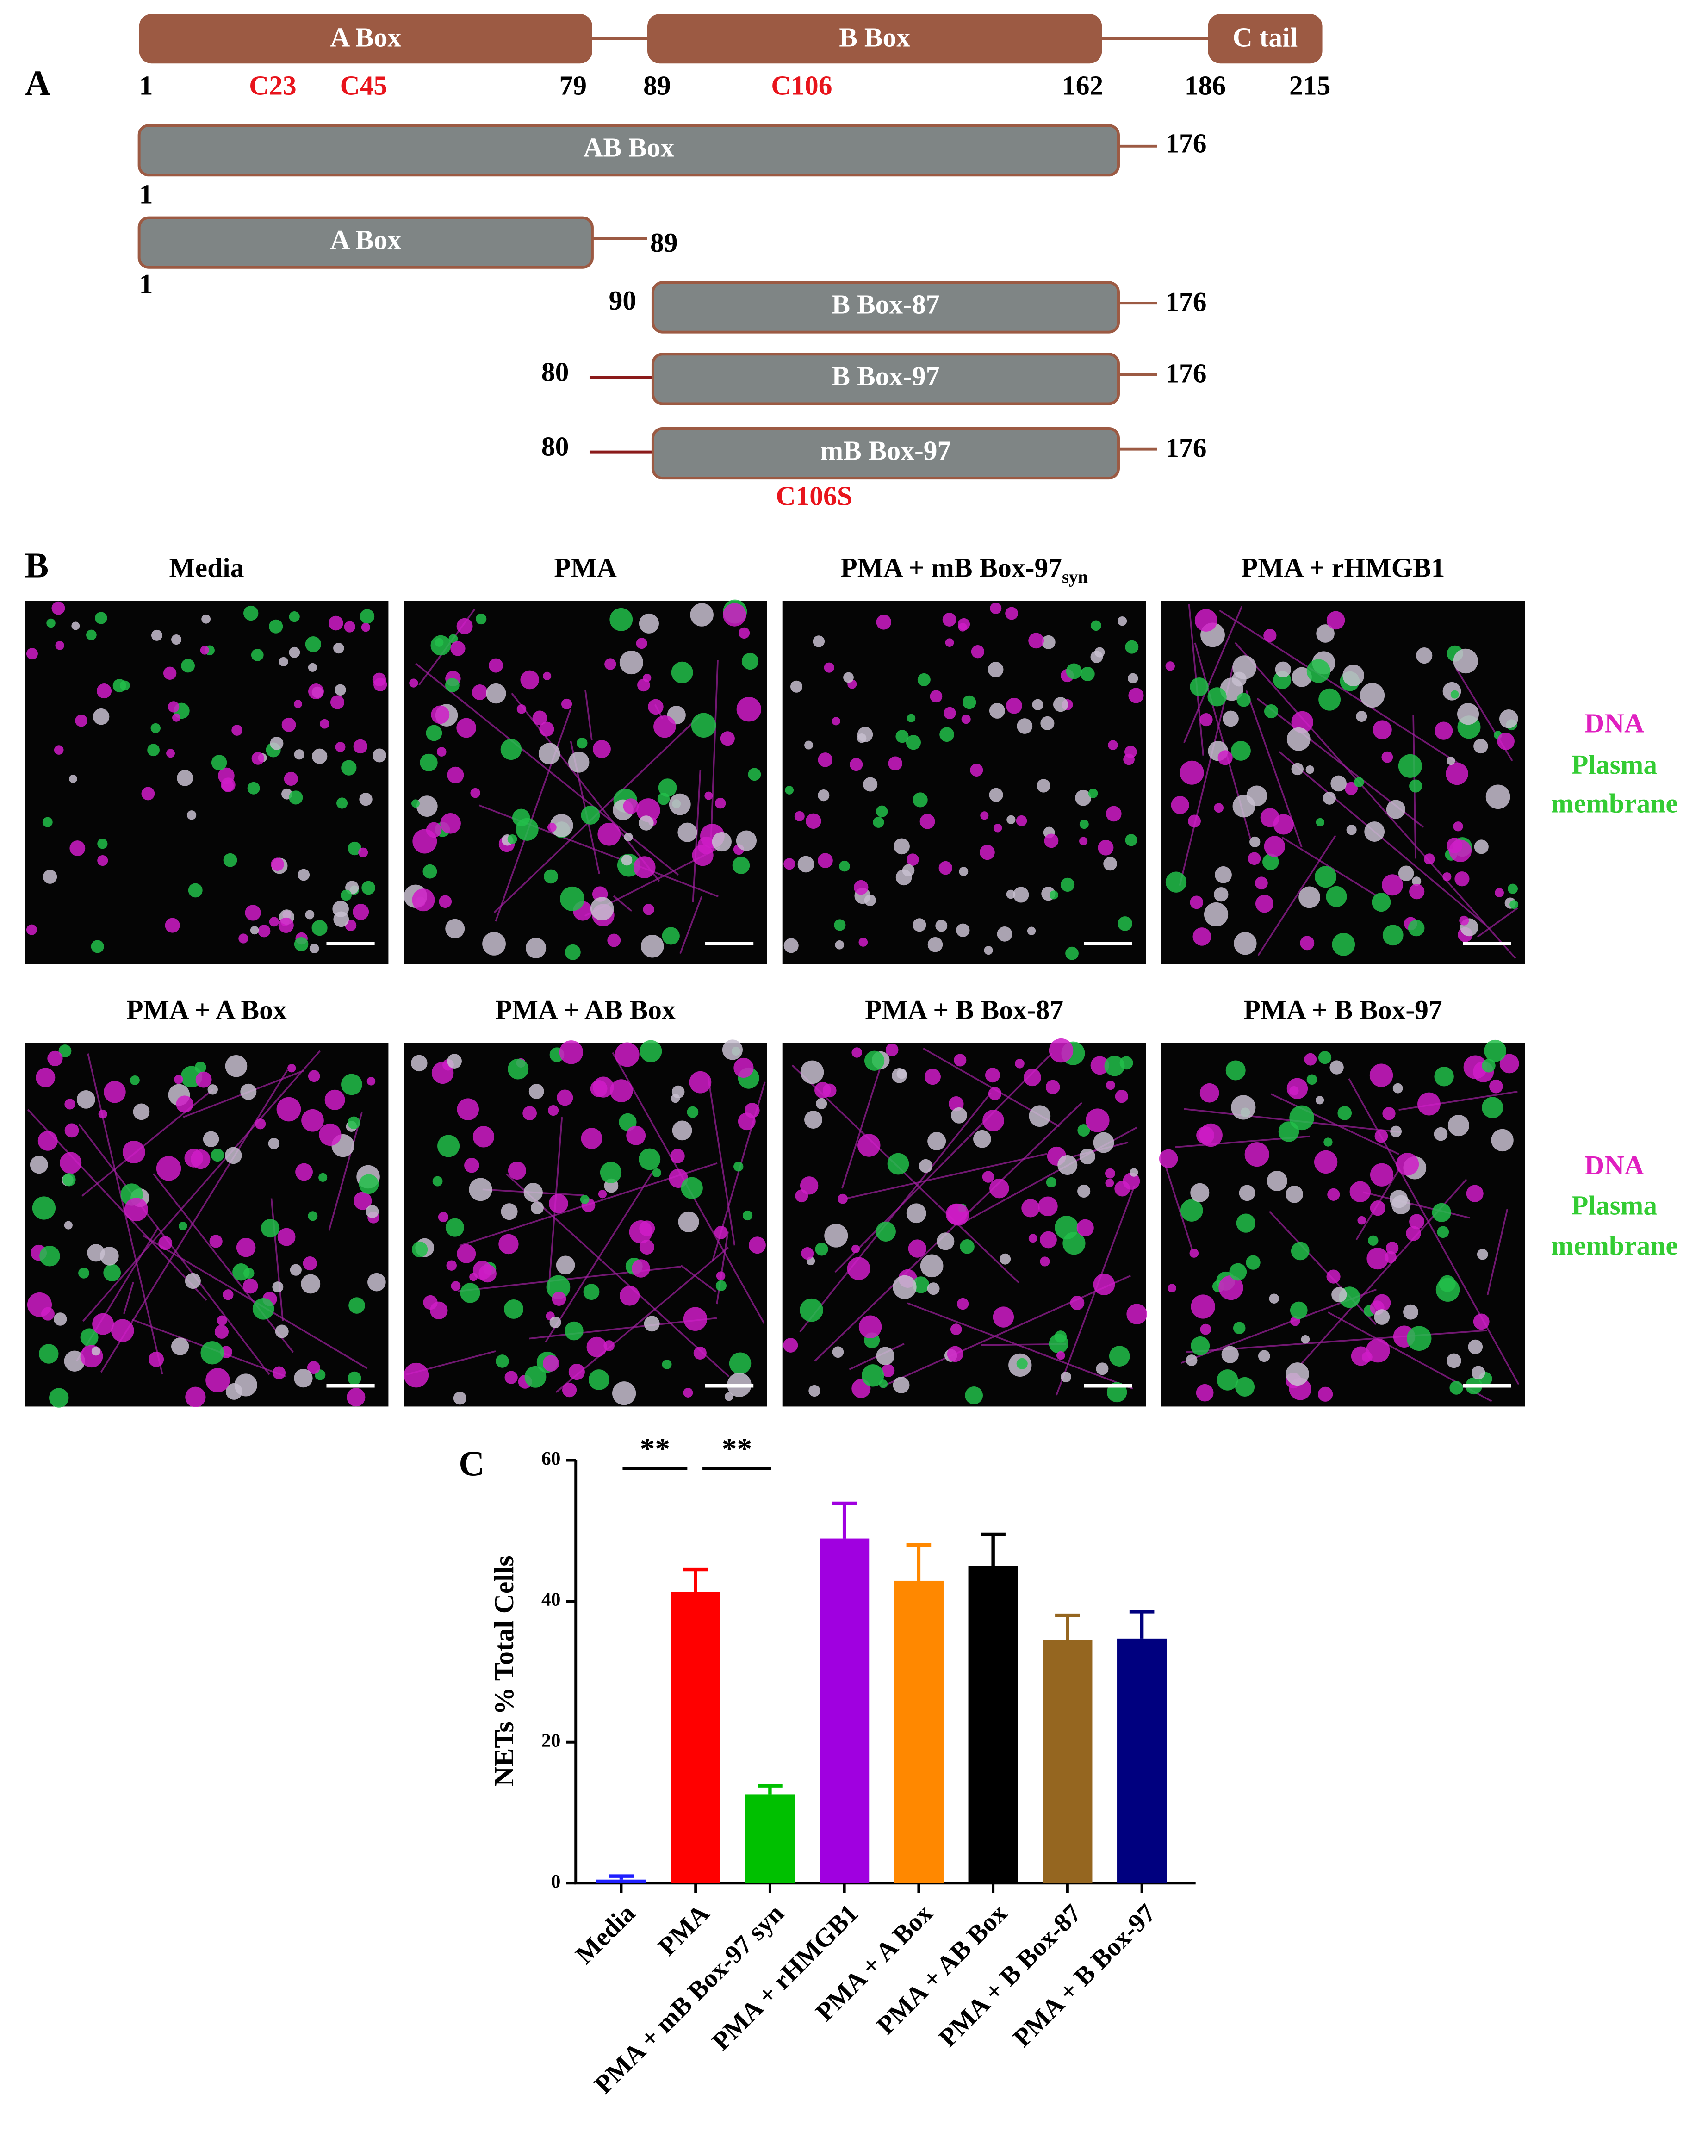 The height and width of the screenshot is (2156, 1708). I want to click on domain-box, so click(1265, 39).